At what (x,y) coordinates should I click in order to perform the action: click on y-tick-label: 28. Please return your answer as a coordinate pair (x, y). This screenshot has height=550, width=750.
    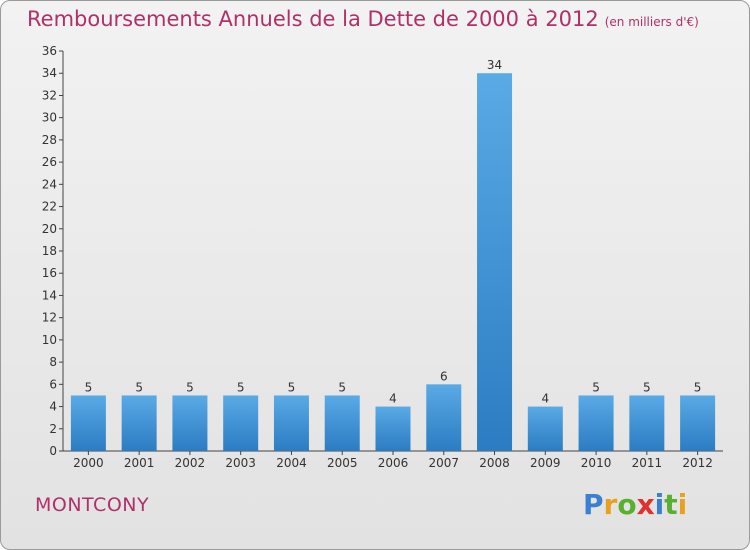
    Looking at the image, I should click on (49, 140).